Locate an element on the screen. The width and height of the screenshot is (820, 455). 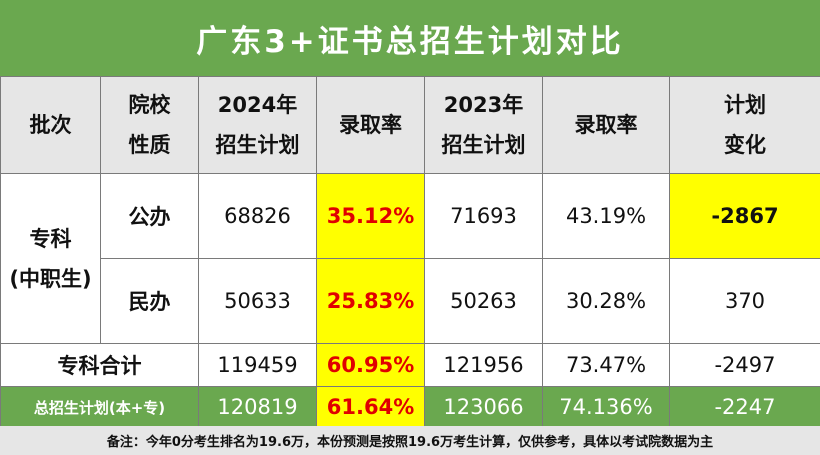
header-plan-2024: 2024年 招生计划 is located at coordinates (257, 125).